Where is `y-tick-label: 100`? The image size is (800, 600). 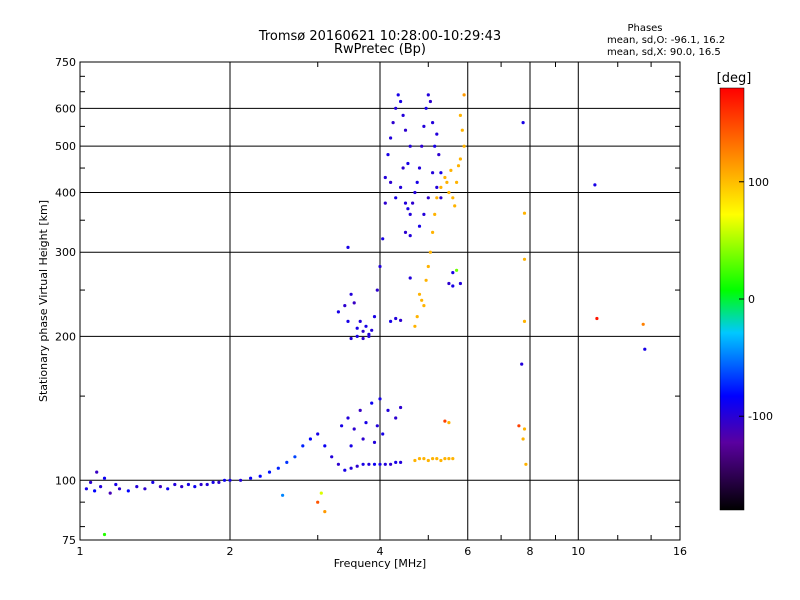
y-tick-label: 100 is located at coordinates (65, 480).